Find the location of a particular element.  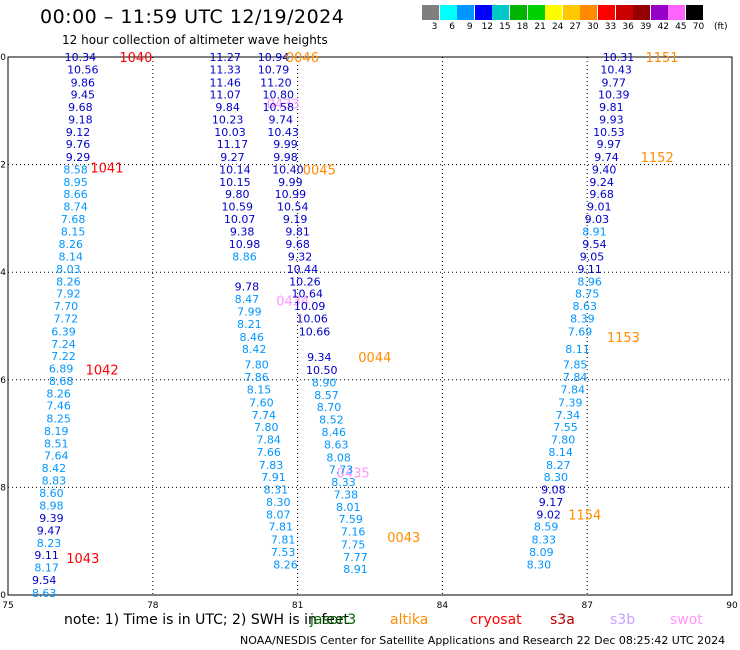

wave-height-value: 10.94 is located at coordinates (274, 57).